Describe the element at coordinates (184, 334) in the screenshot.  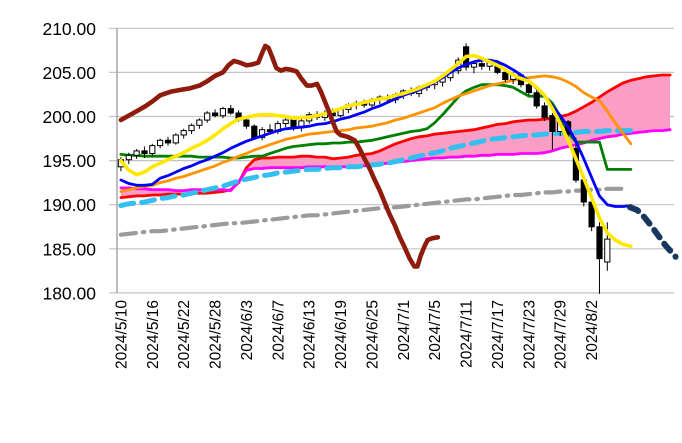
I see `x-axis-label: 2024/5/22` at that location.